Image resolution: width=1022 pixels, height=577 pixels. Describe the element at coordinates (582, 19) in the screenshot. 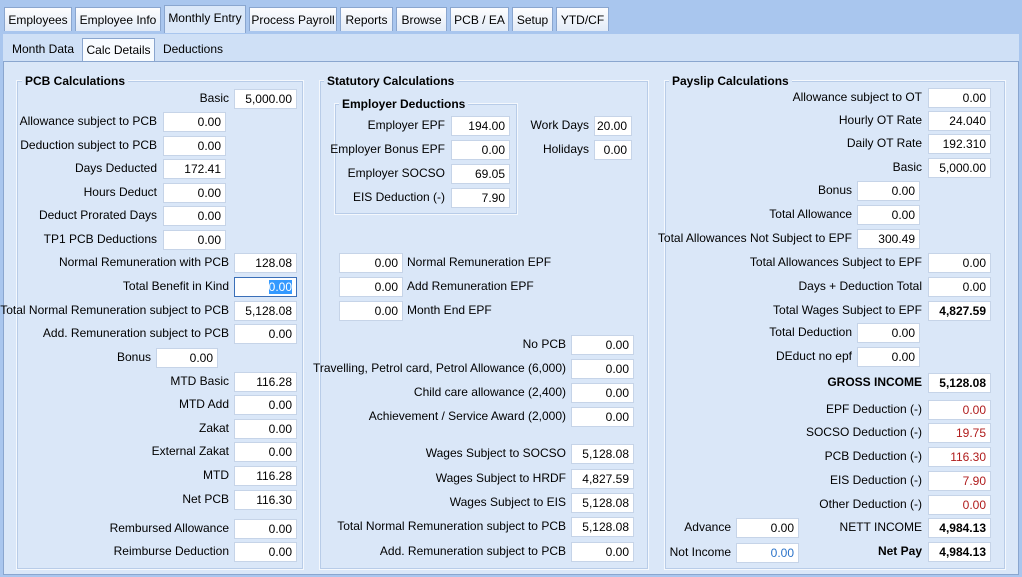

I see `main-tab: YTD/CF` at that location.